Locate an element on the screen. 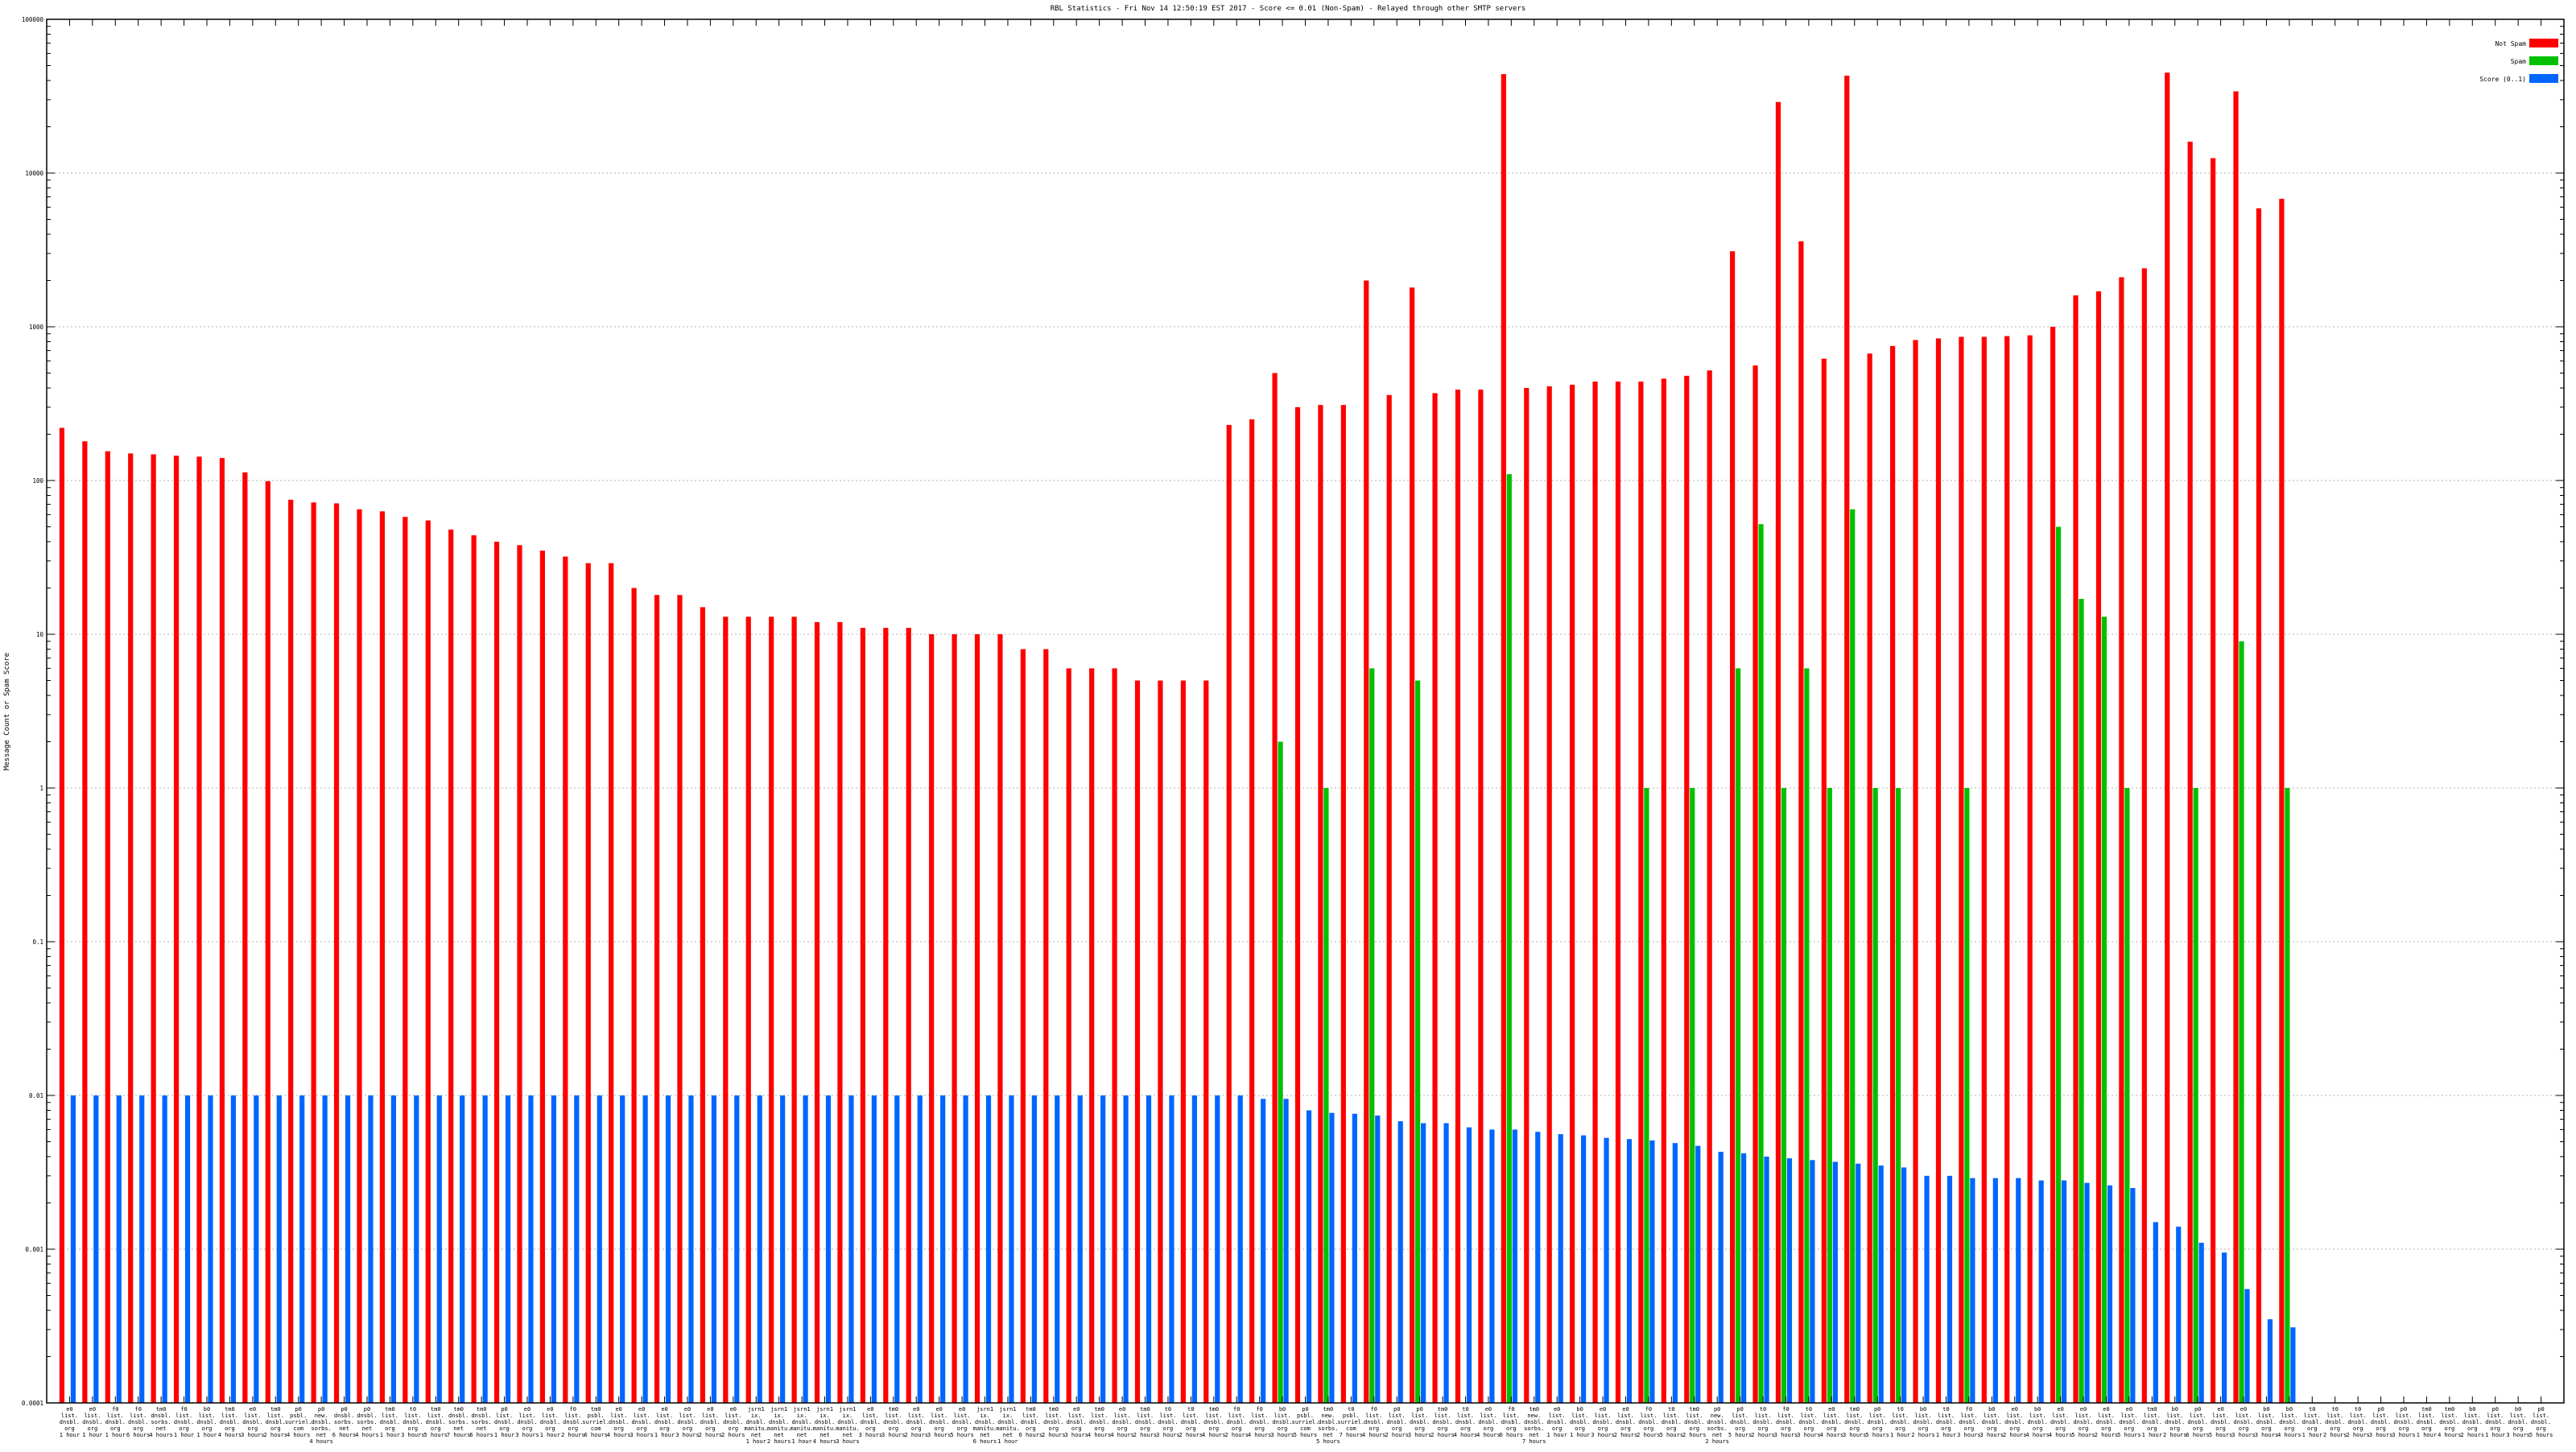  x-tick-label: p0 dnsbl. sorbs. net 4 hours is located at coordinates (367, 1422).